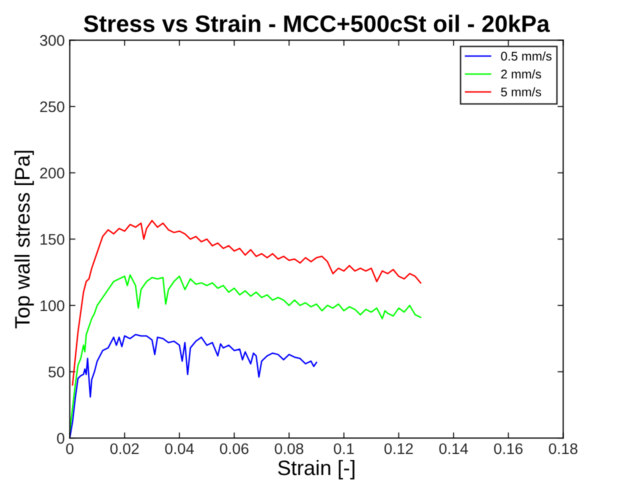  What do you see at coordinates (52, 306) in the screenshot?
I see `y-tick-label: 100` at bounding box center [52, 306].